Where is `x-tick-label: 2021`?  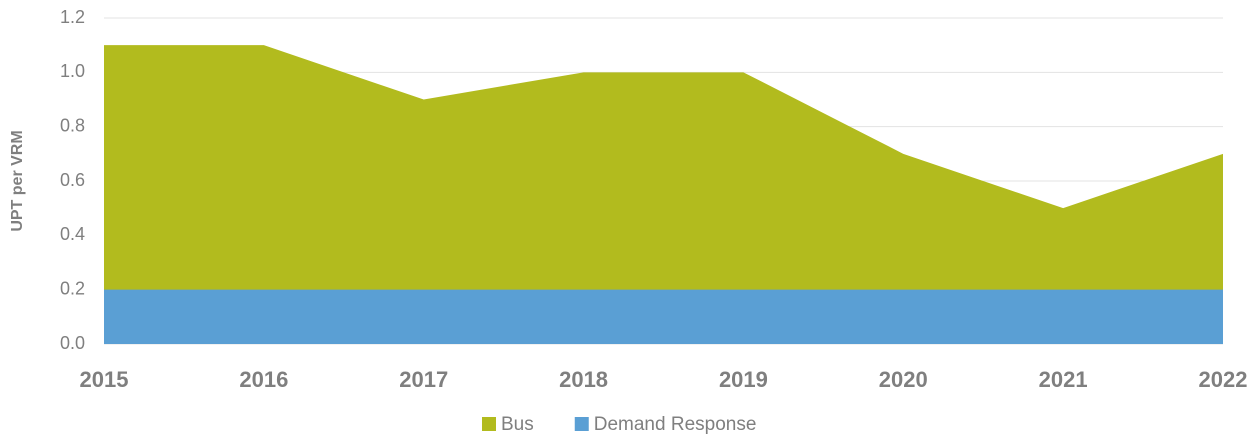
x-tick-label: 2021 is located at coordinates (1063, 379).